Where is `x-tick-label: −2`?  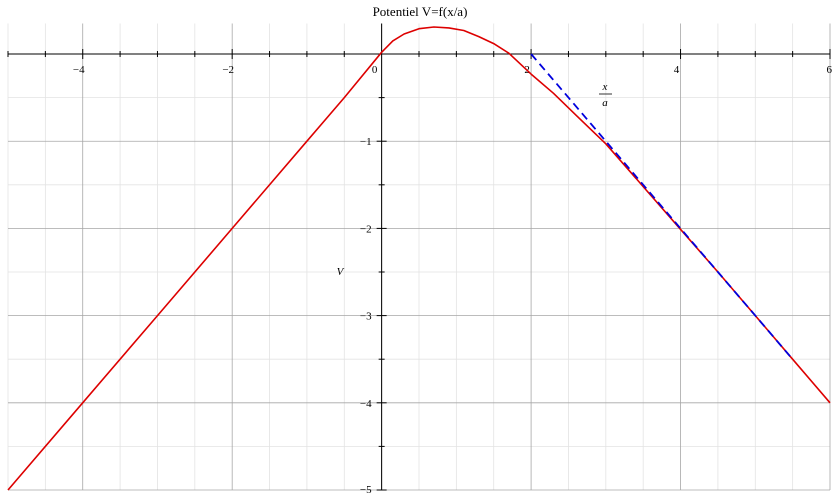
x-tick-label: −2 is located at coordinates (228, 70).